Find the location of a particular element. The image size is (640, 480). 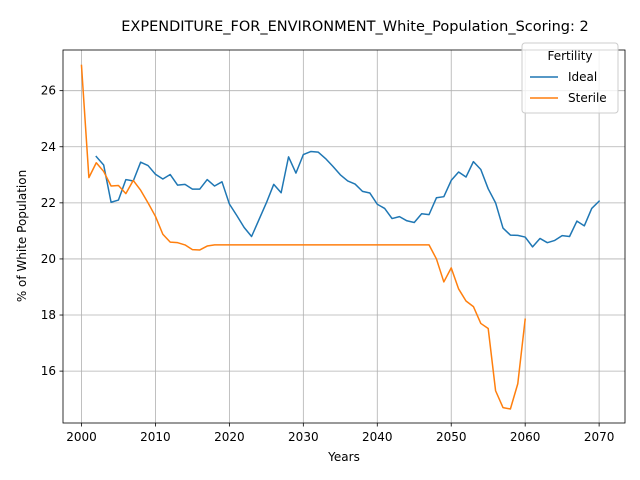

y-tick-label: 18 is located at coordinates (48, 315).